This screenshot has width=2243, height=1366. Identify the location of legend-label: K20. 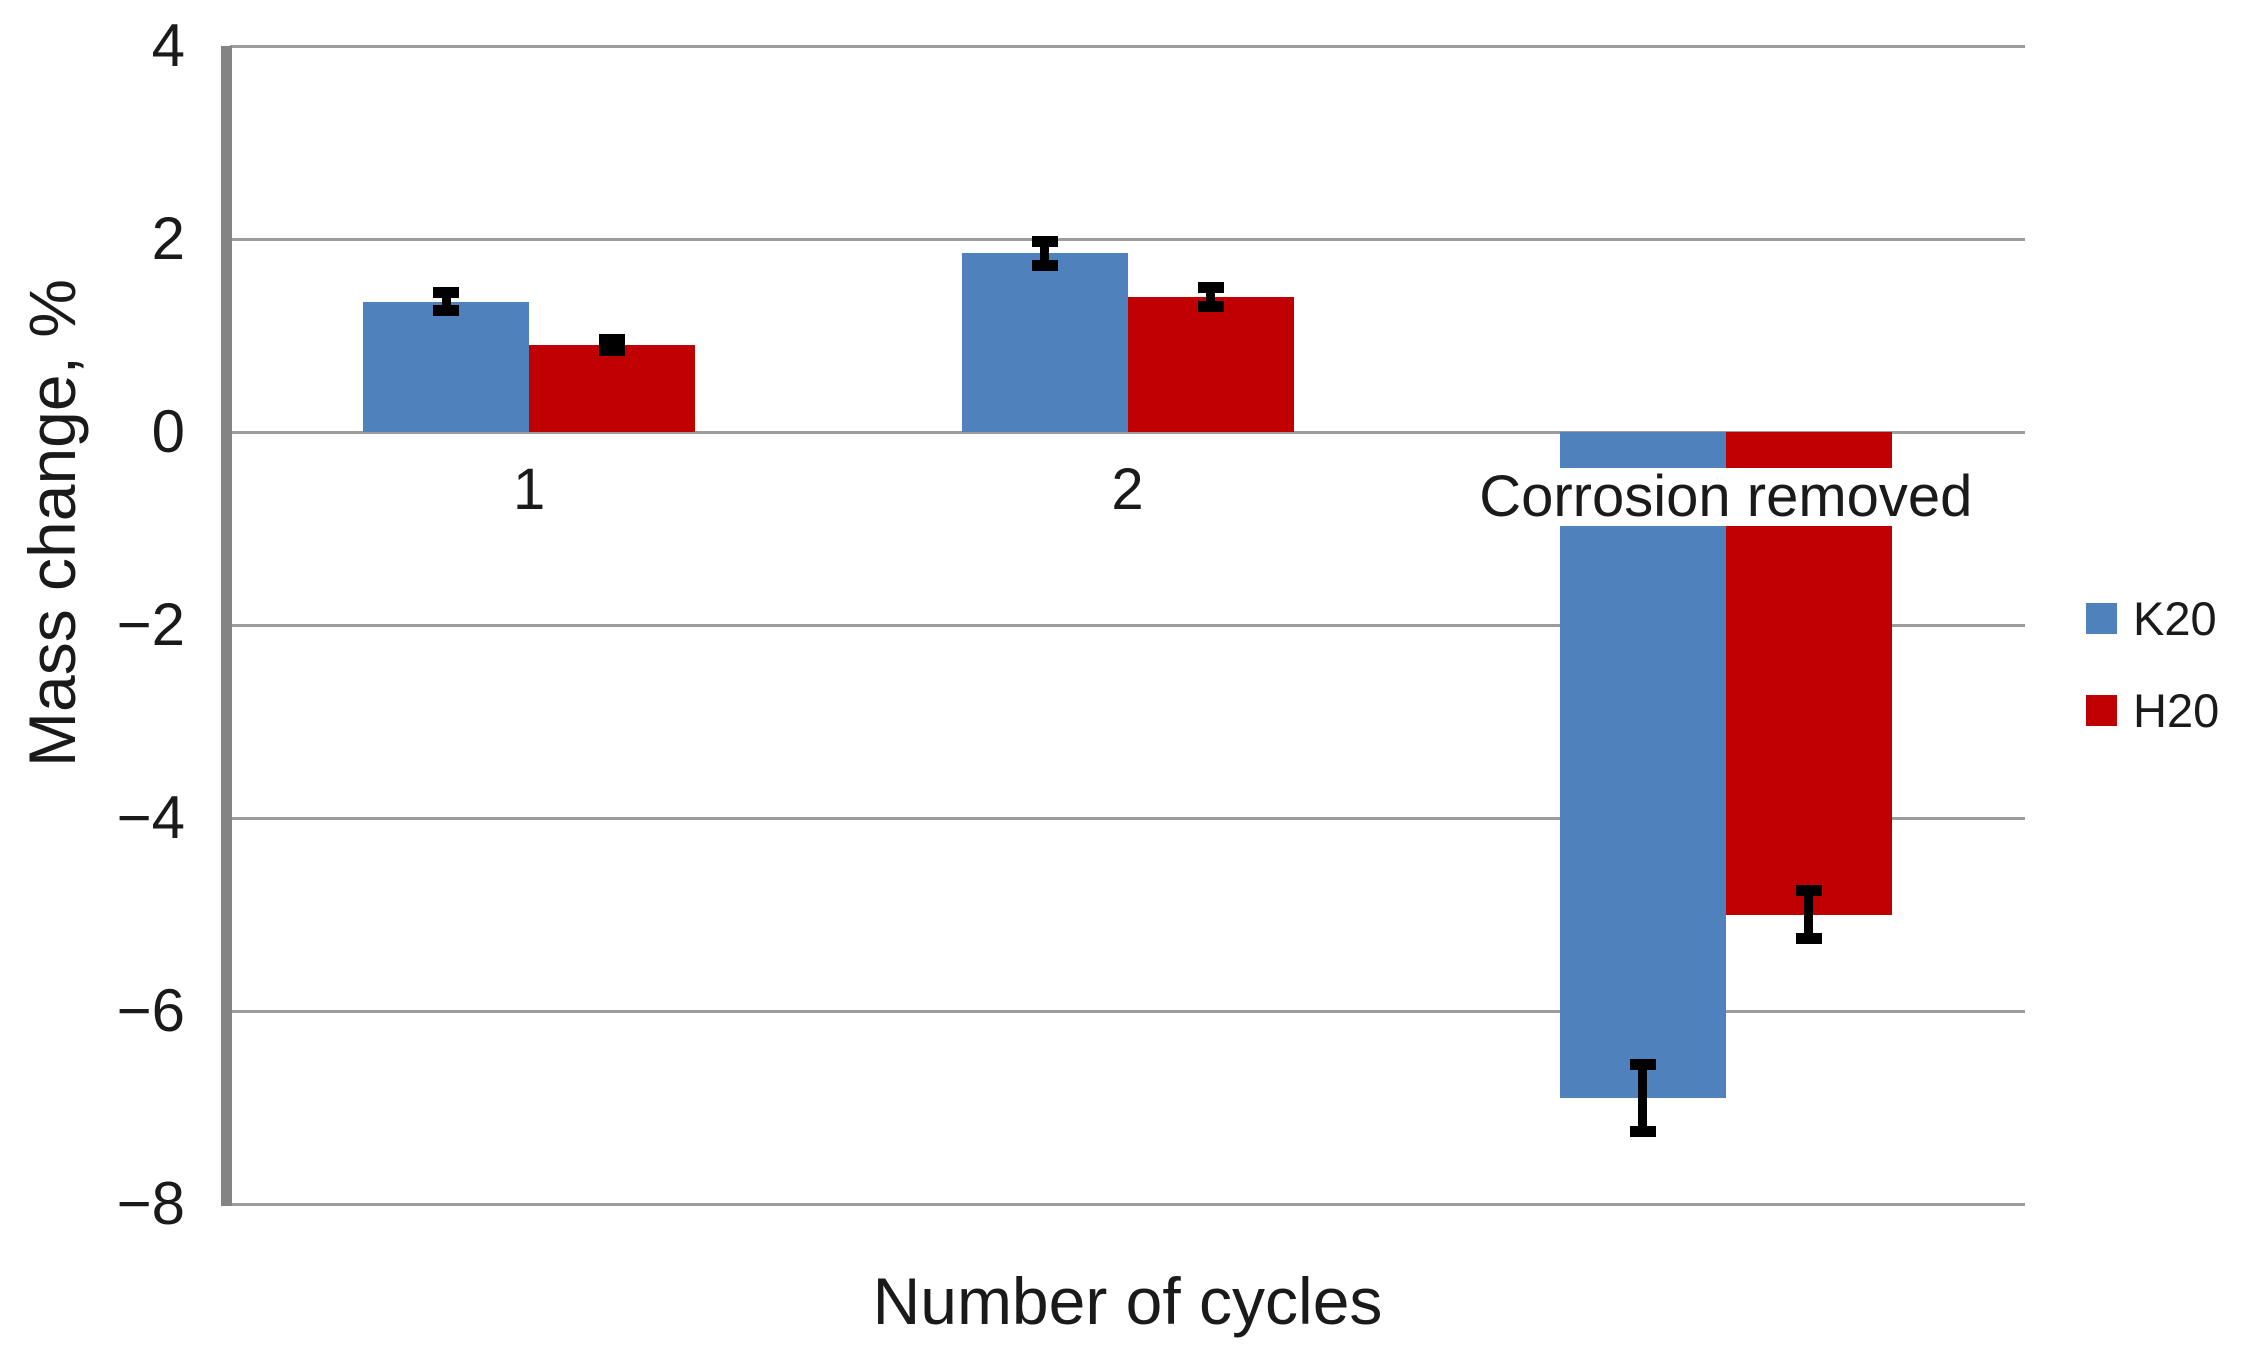
(2175, 618).